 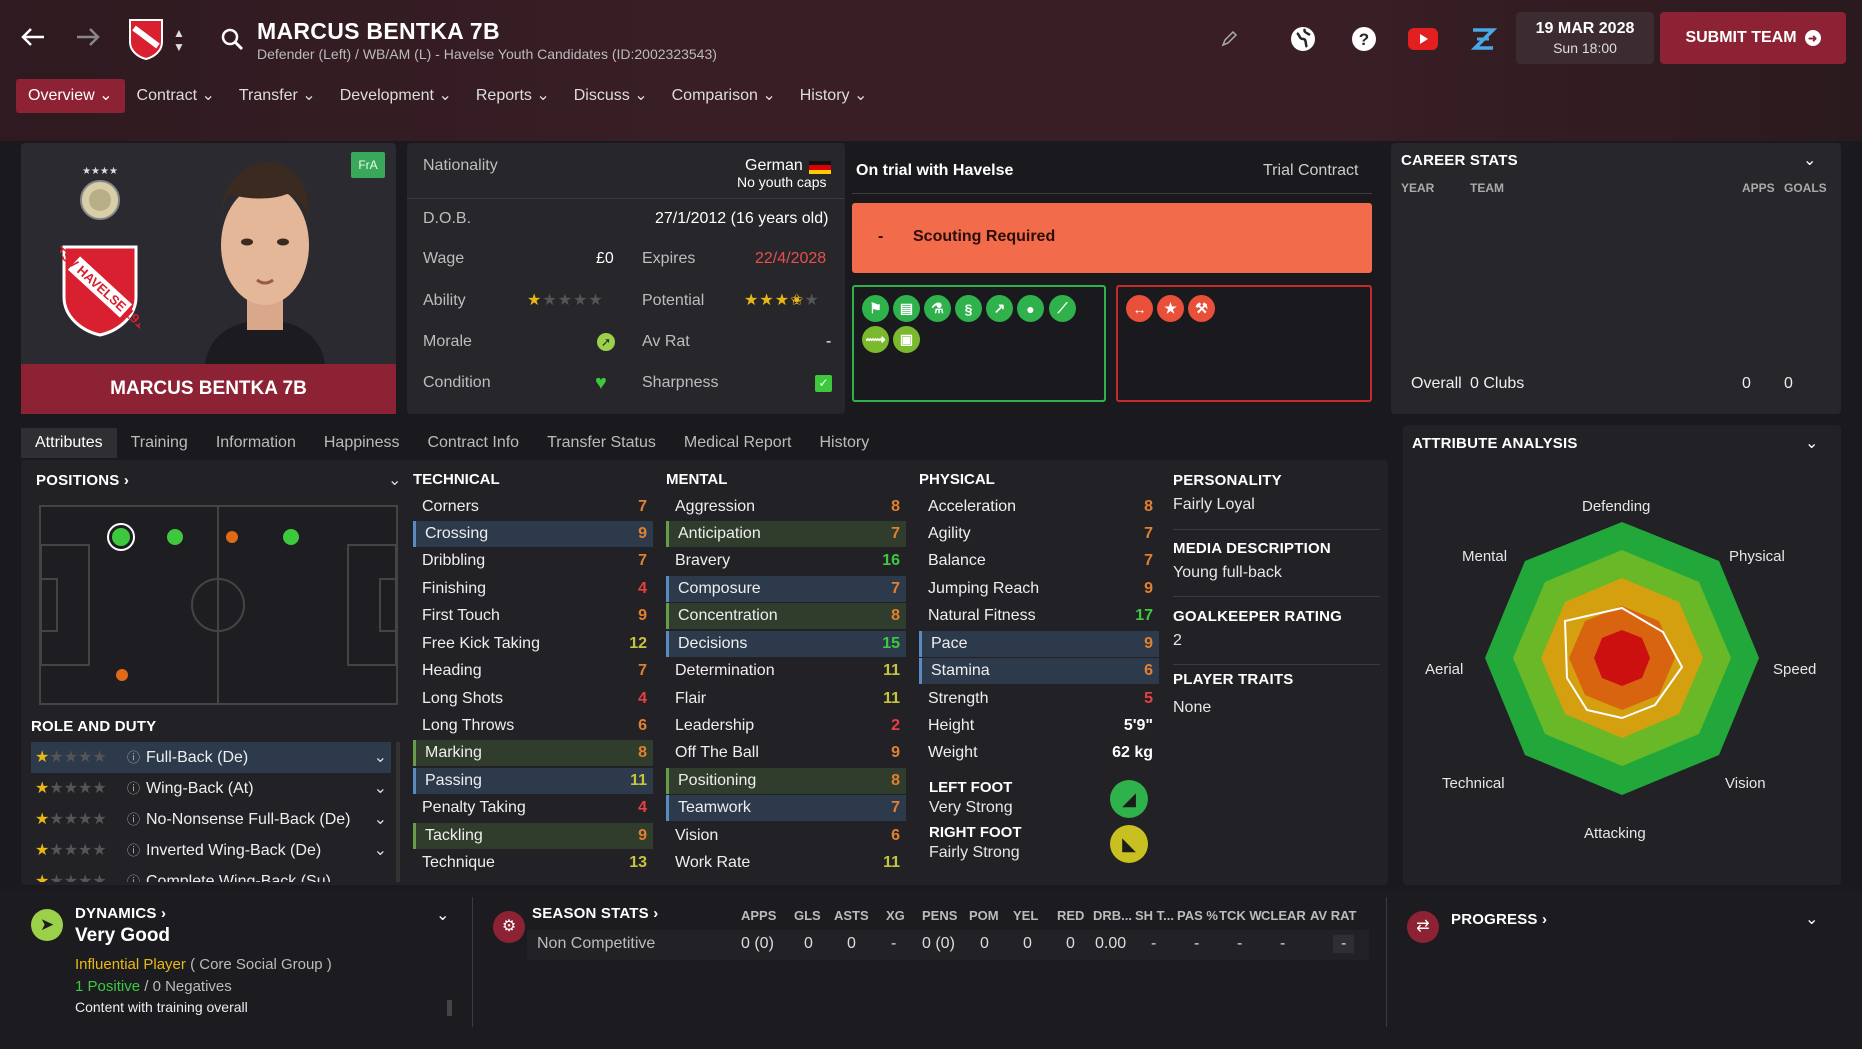 I want to click on stat-header: XG, so click(x=895, y=915).